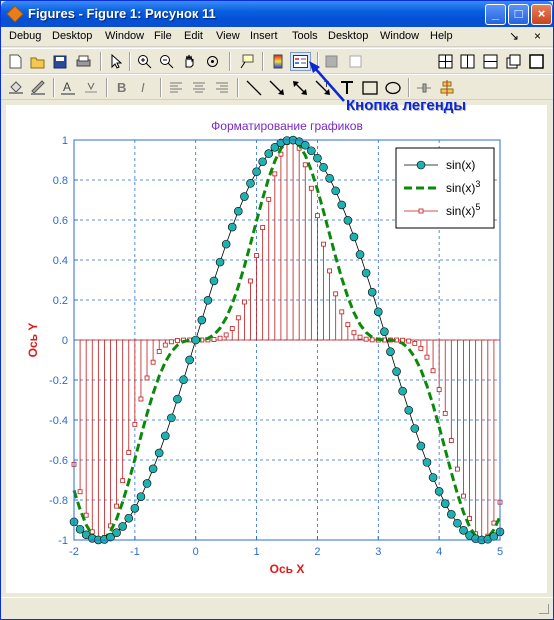  I want to click on legend-box, so click(445, 188).